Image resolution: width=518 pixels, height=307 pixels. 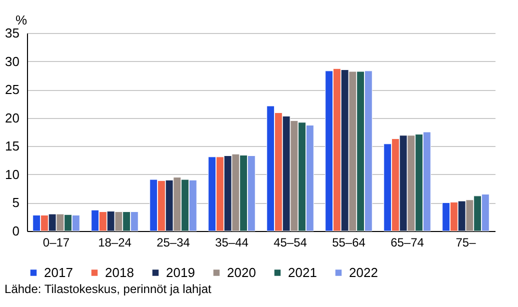 What do you see at coordinates (363, 272) in the screenshot?
I see `legend-label: 2022` at bounding box center [363, 272].